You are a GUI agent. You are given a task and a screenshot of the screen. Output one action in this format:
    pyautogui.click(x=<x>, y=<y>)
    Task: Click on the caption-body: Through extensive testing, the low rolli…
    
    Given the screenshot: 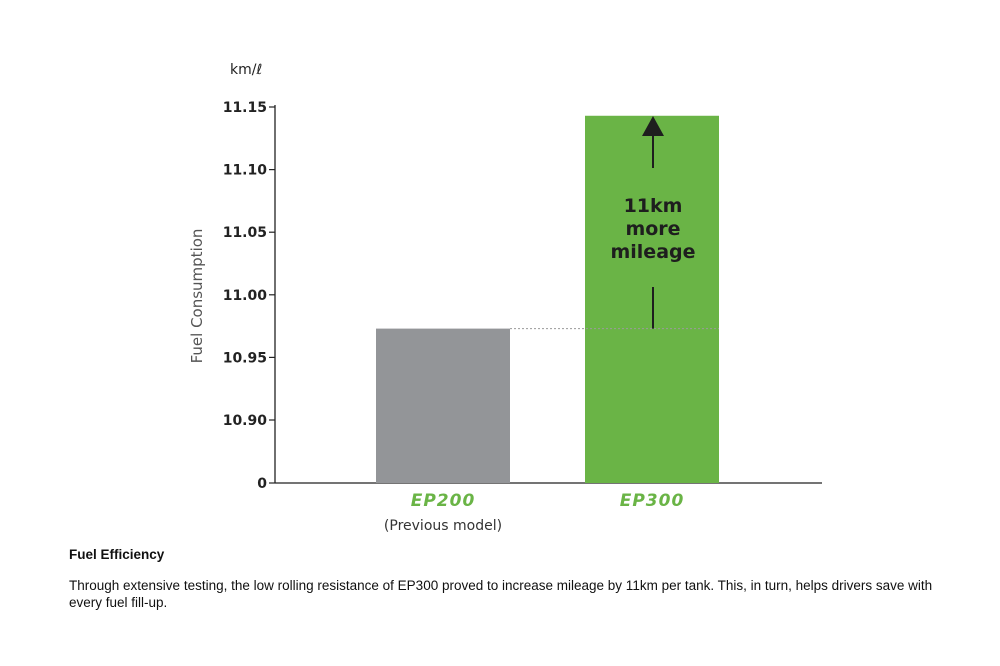 What is the action you would take?
    pyautogui.click(x=501, y=594)
    